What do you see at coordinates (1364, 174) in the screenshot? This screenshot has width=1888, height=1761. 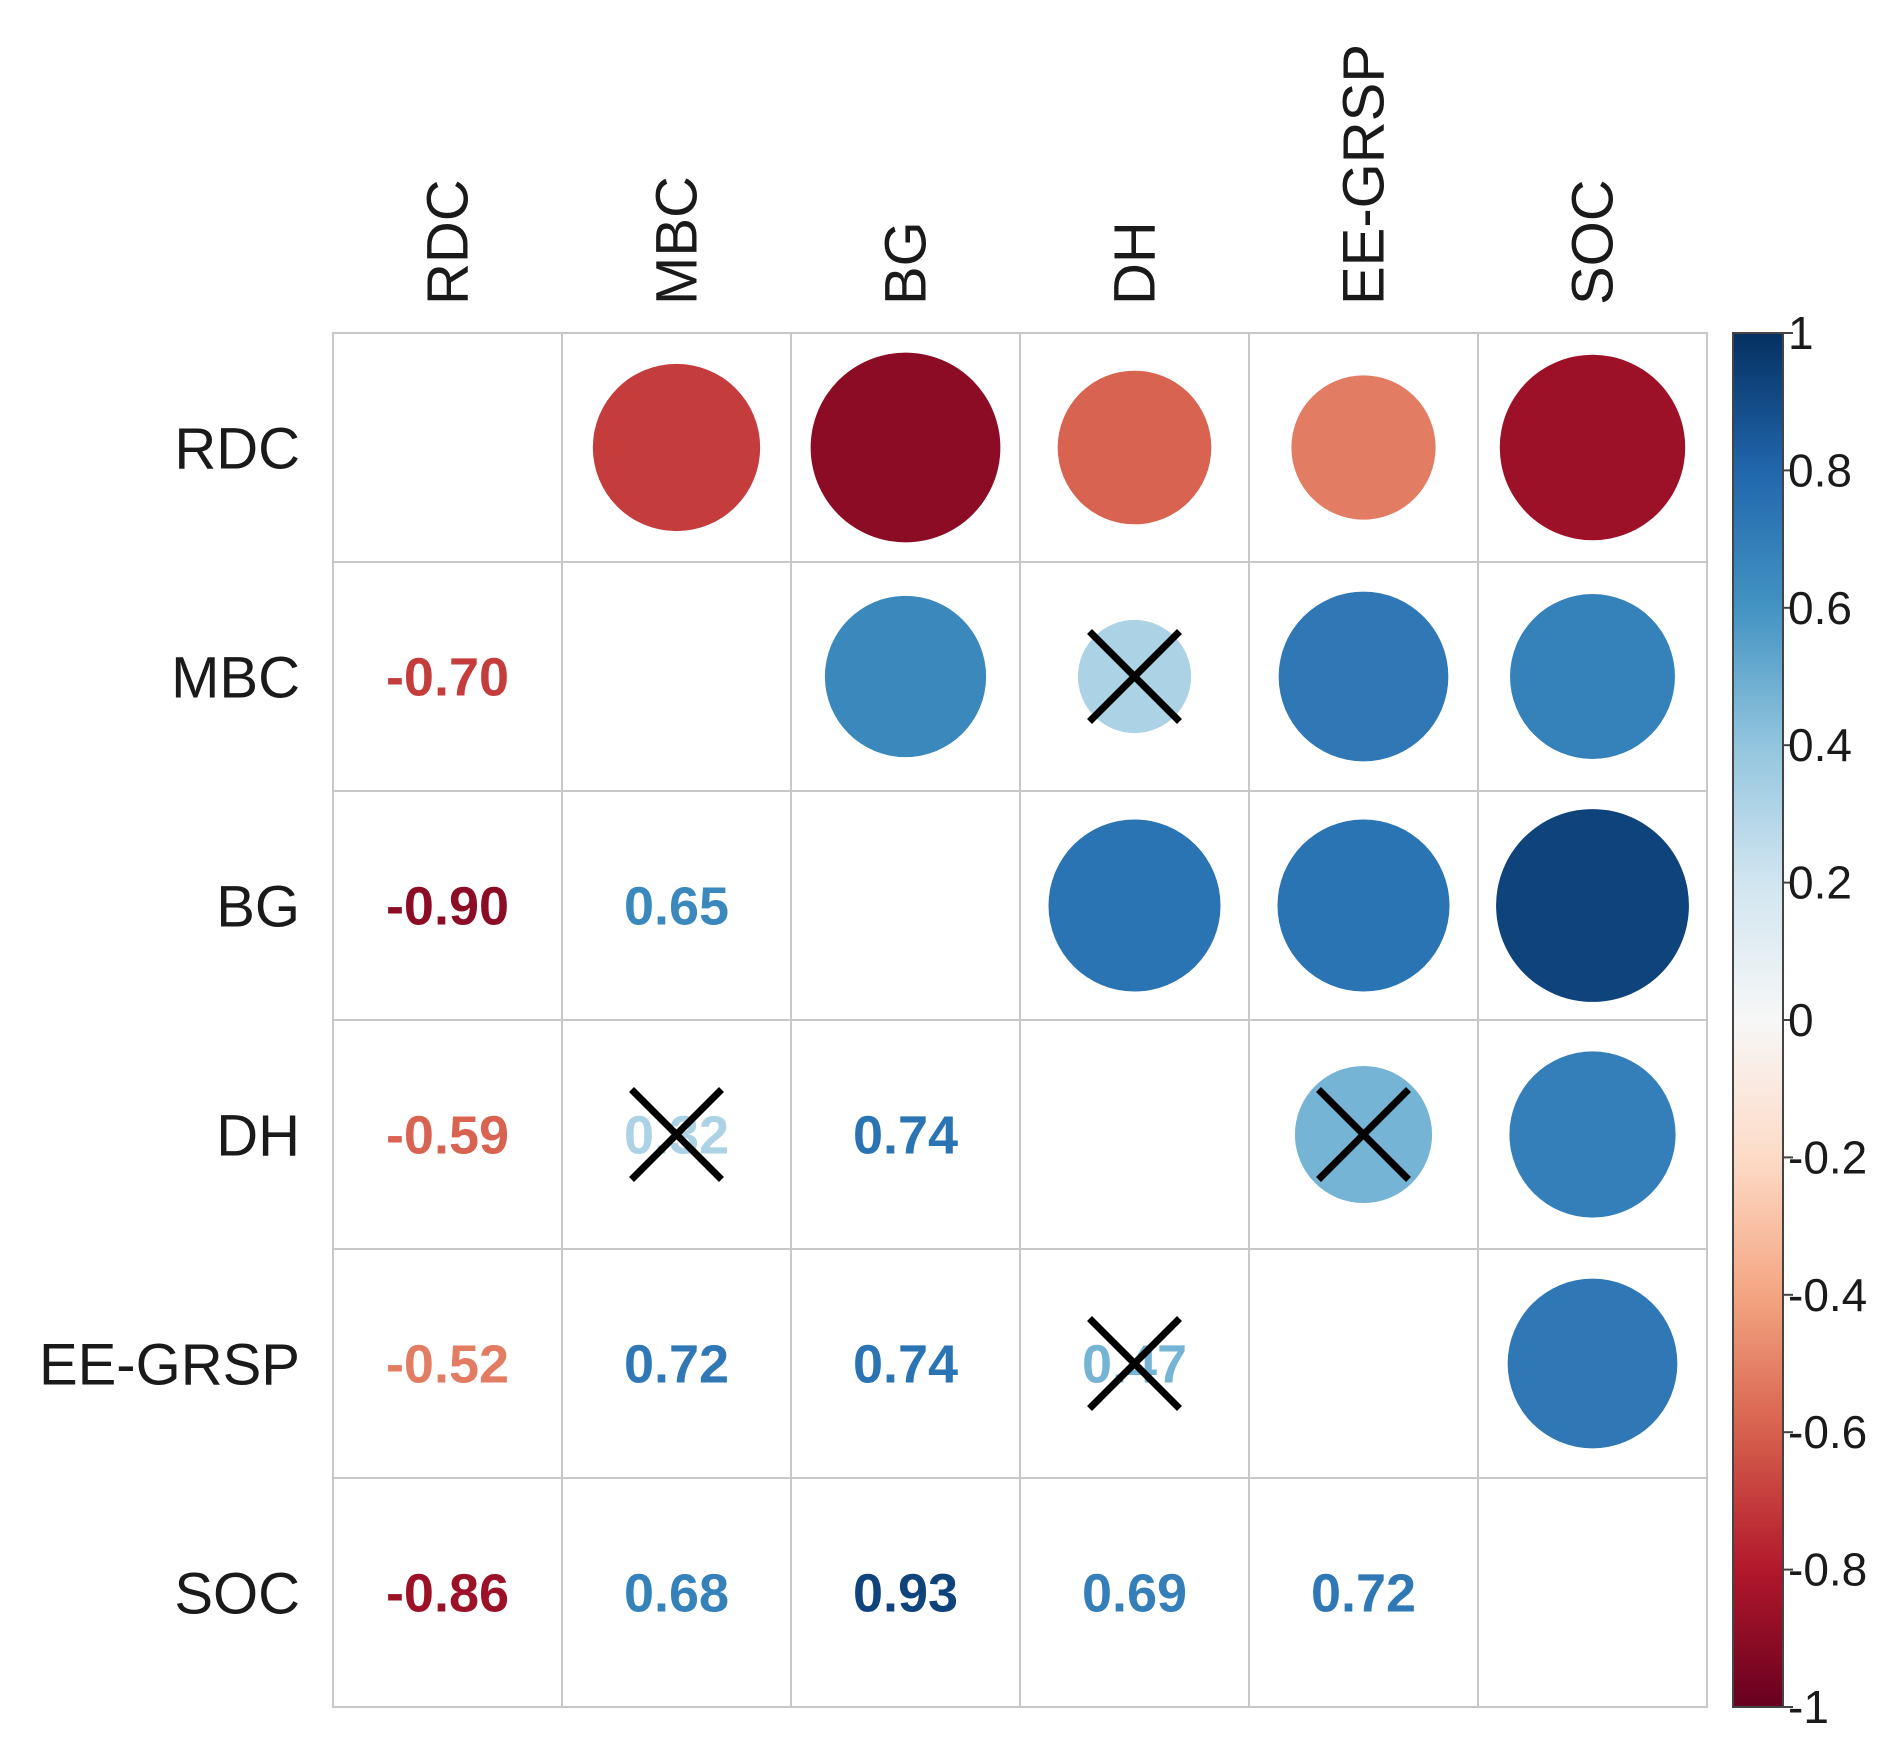 I see `column-label: EE-GRSP` at bounding box center [1364, 174].